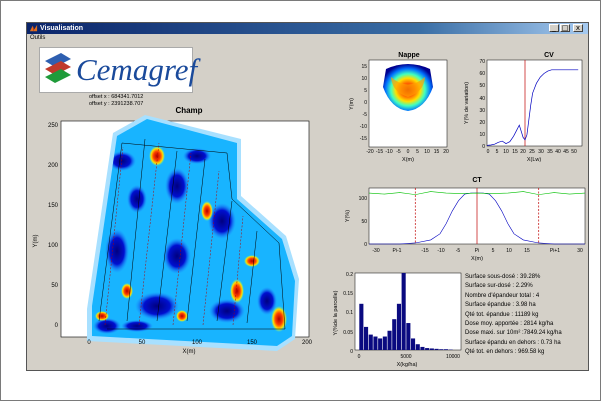 The width and height of the screenshot is (603, 403). I want to click on cv-axes, so click(534, 103).